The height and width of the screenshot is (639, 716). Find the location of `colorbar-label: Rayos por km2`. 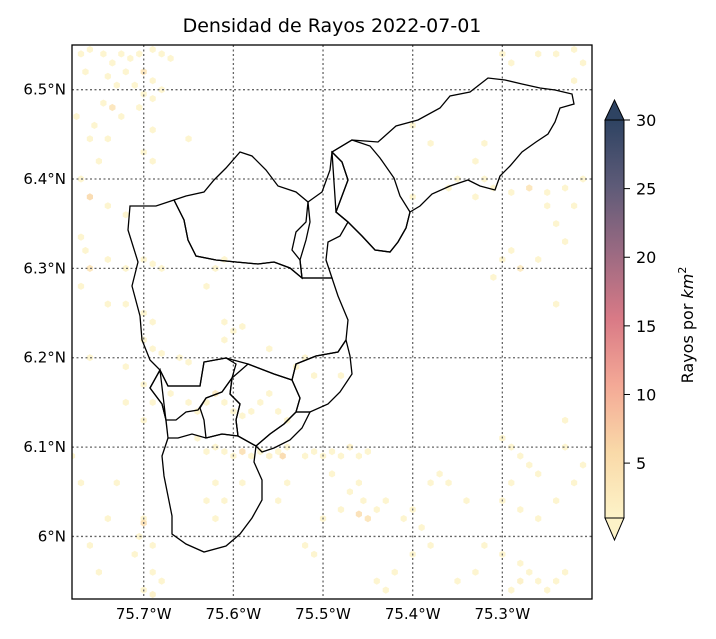

colorbar-label: Rayos por km2 is located at coordinates (686, 325).